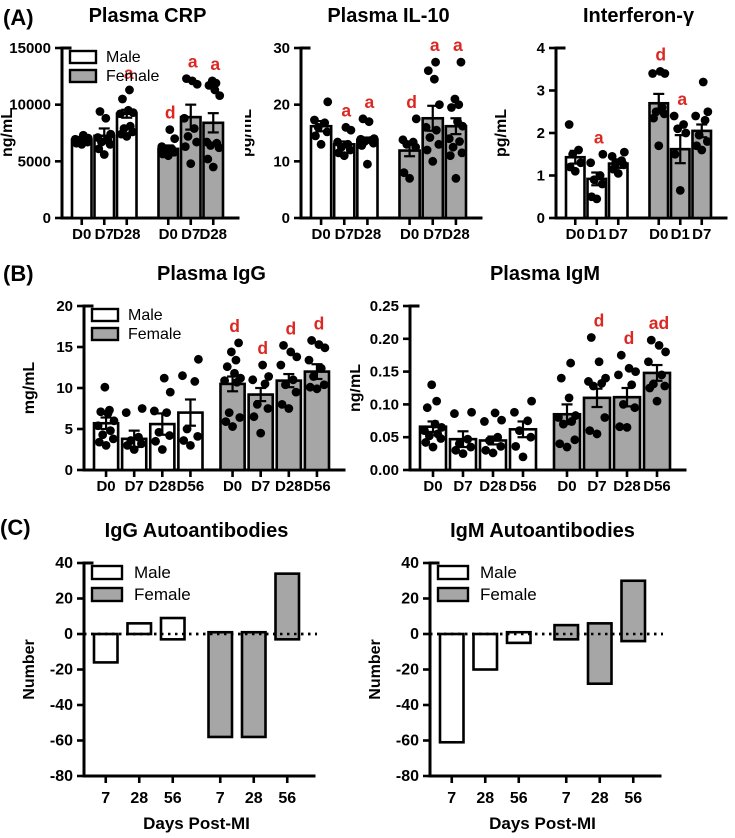  What do you see at coordinates (18, 17) in the screenshot?
I see `panel-label-a: (A)` at bounding box center [18, 17].